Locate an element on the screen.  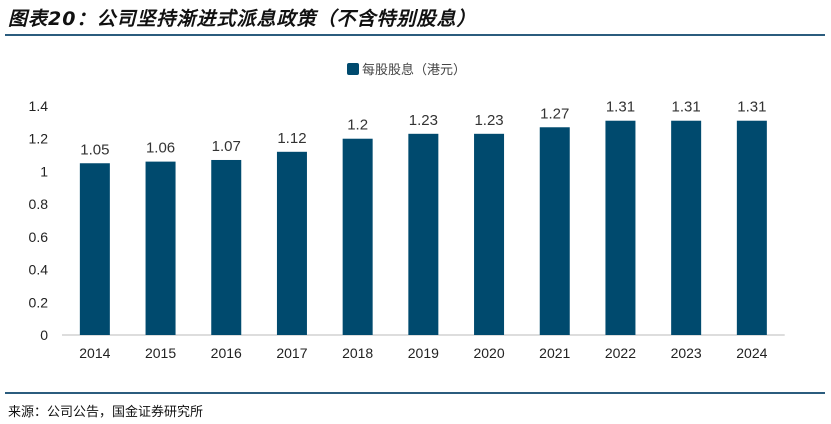
data-label: 1.06 is located at coordinates (160, 148).